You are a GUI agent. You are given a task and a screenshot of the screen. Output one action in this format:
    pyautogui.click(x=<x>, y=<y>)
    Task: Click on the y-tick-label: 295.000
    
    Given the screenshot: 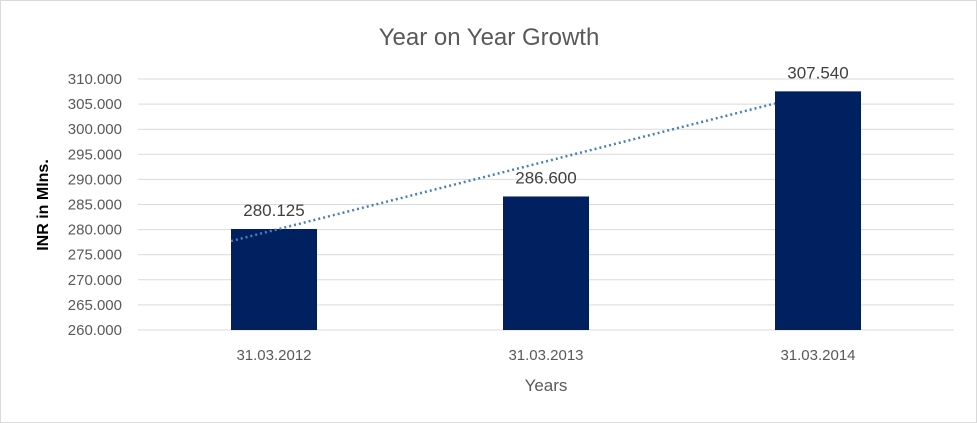 What is the action you would take?
    pyautogui.click(x=95, y=154)
    